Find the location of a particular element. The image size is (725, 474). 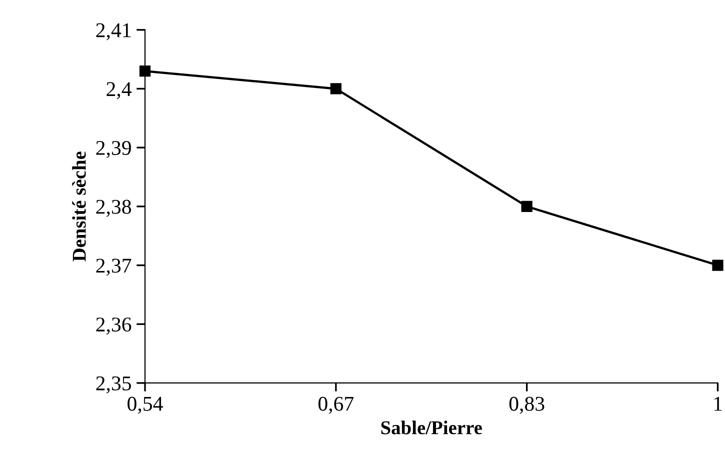

y-tick-label: 2,35 is located at coordinates (113, 385).